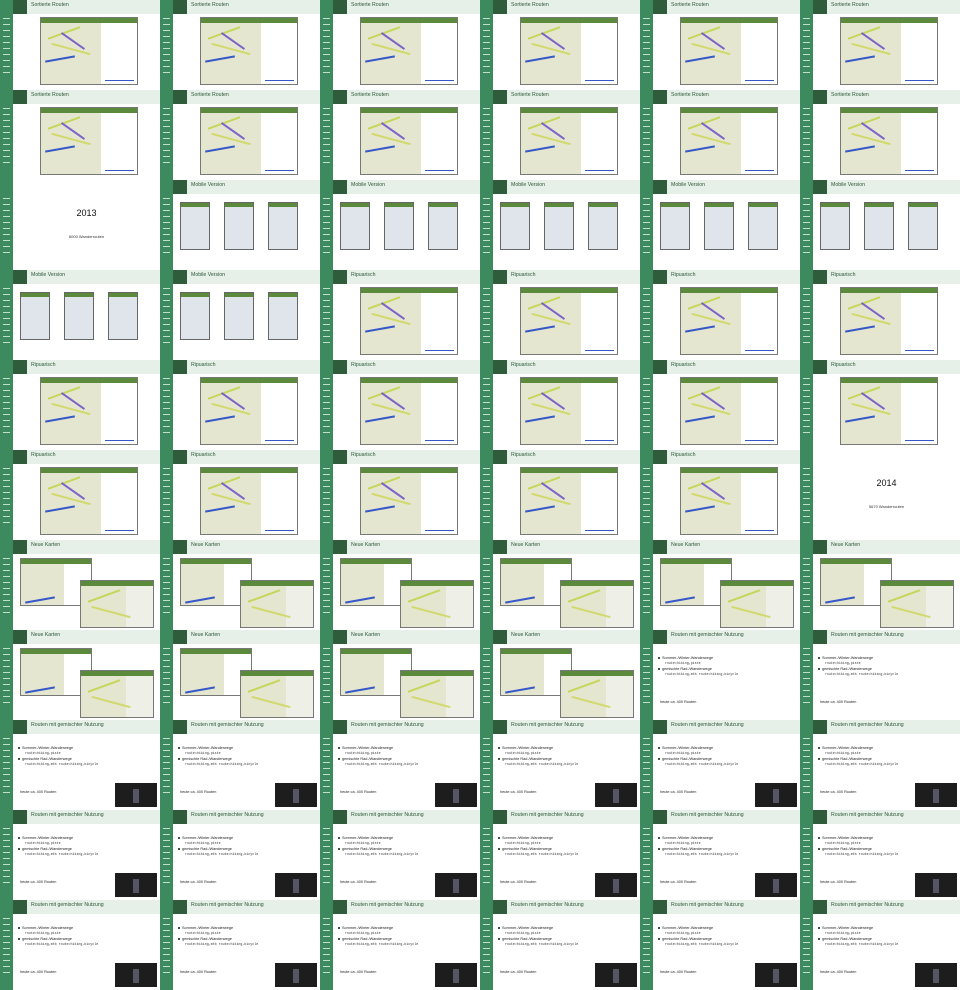 The image size is (960, 990). Describe the element at coordinates (456, 975) in the screenshot. I see `speaker-video` at that location.